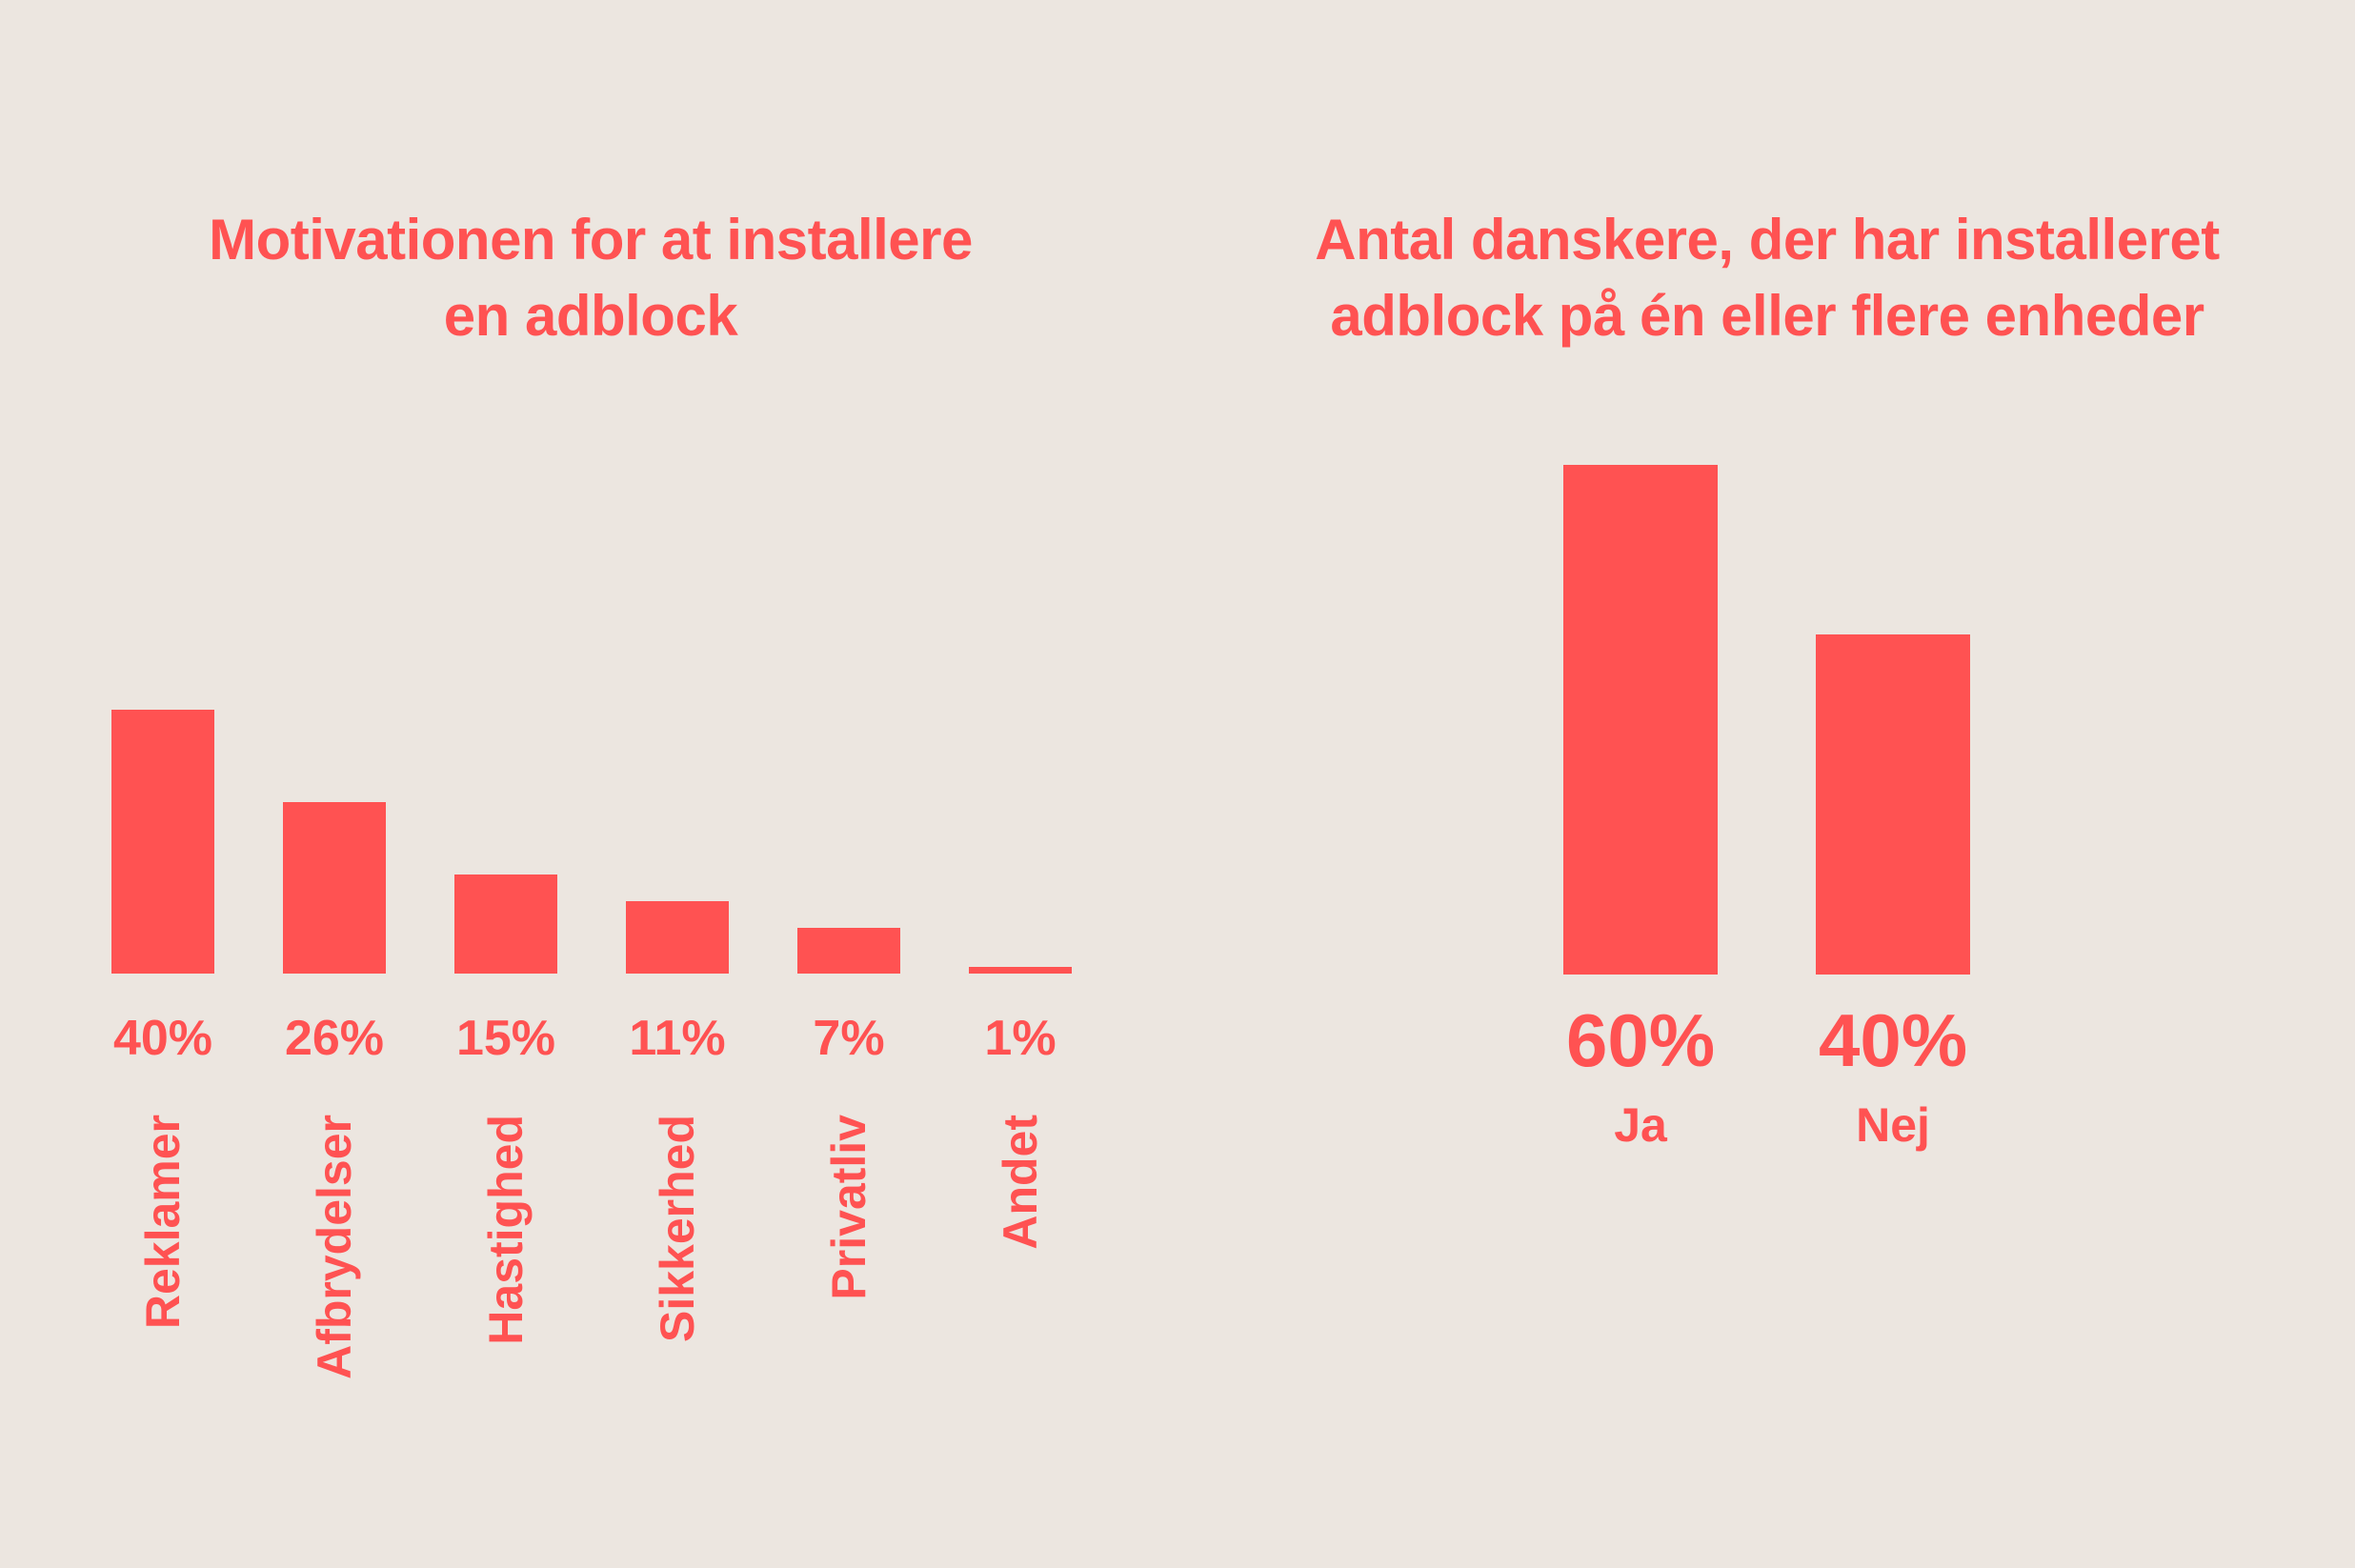  Describe the element at coordinates (1767, 239) in the screenshot. I see `chart-installed-title-line1: Antal danskere, der har installeret` at that location.